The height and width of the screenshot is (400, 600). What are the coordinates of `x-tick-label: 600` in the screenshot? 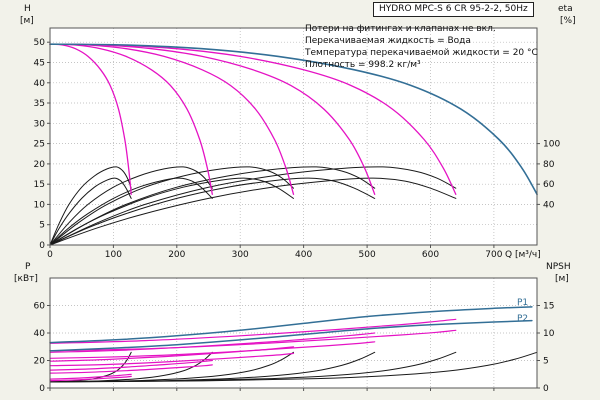 It's located at (430, 255).